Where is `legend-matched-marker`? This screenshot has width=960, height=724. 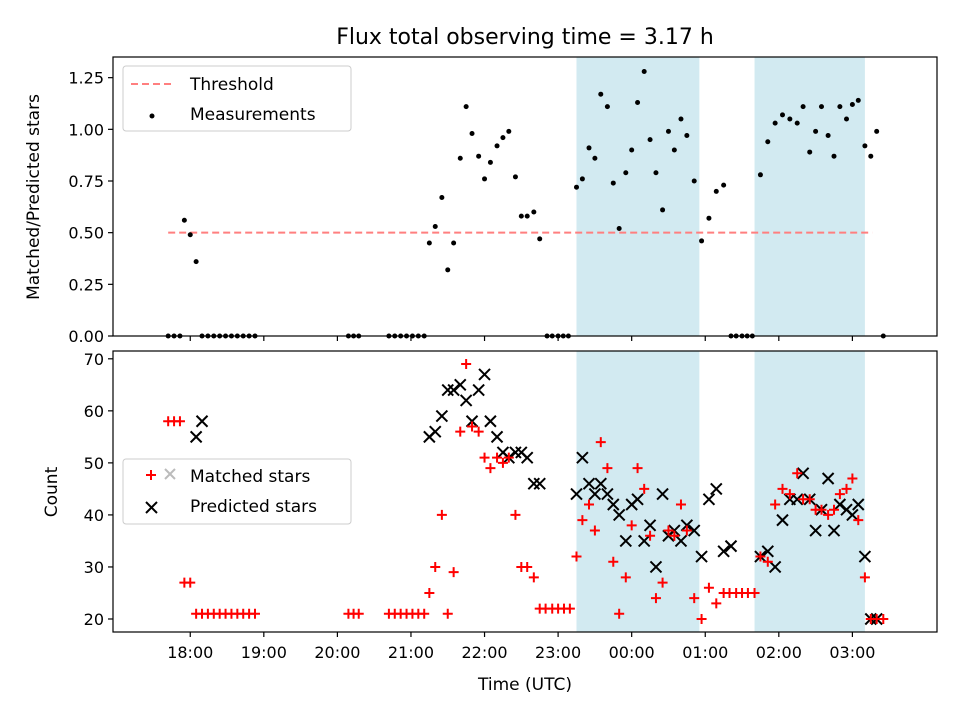 legend-matched-marker is located at coordinates (161, 474).